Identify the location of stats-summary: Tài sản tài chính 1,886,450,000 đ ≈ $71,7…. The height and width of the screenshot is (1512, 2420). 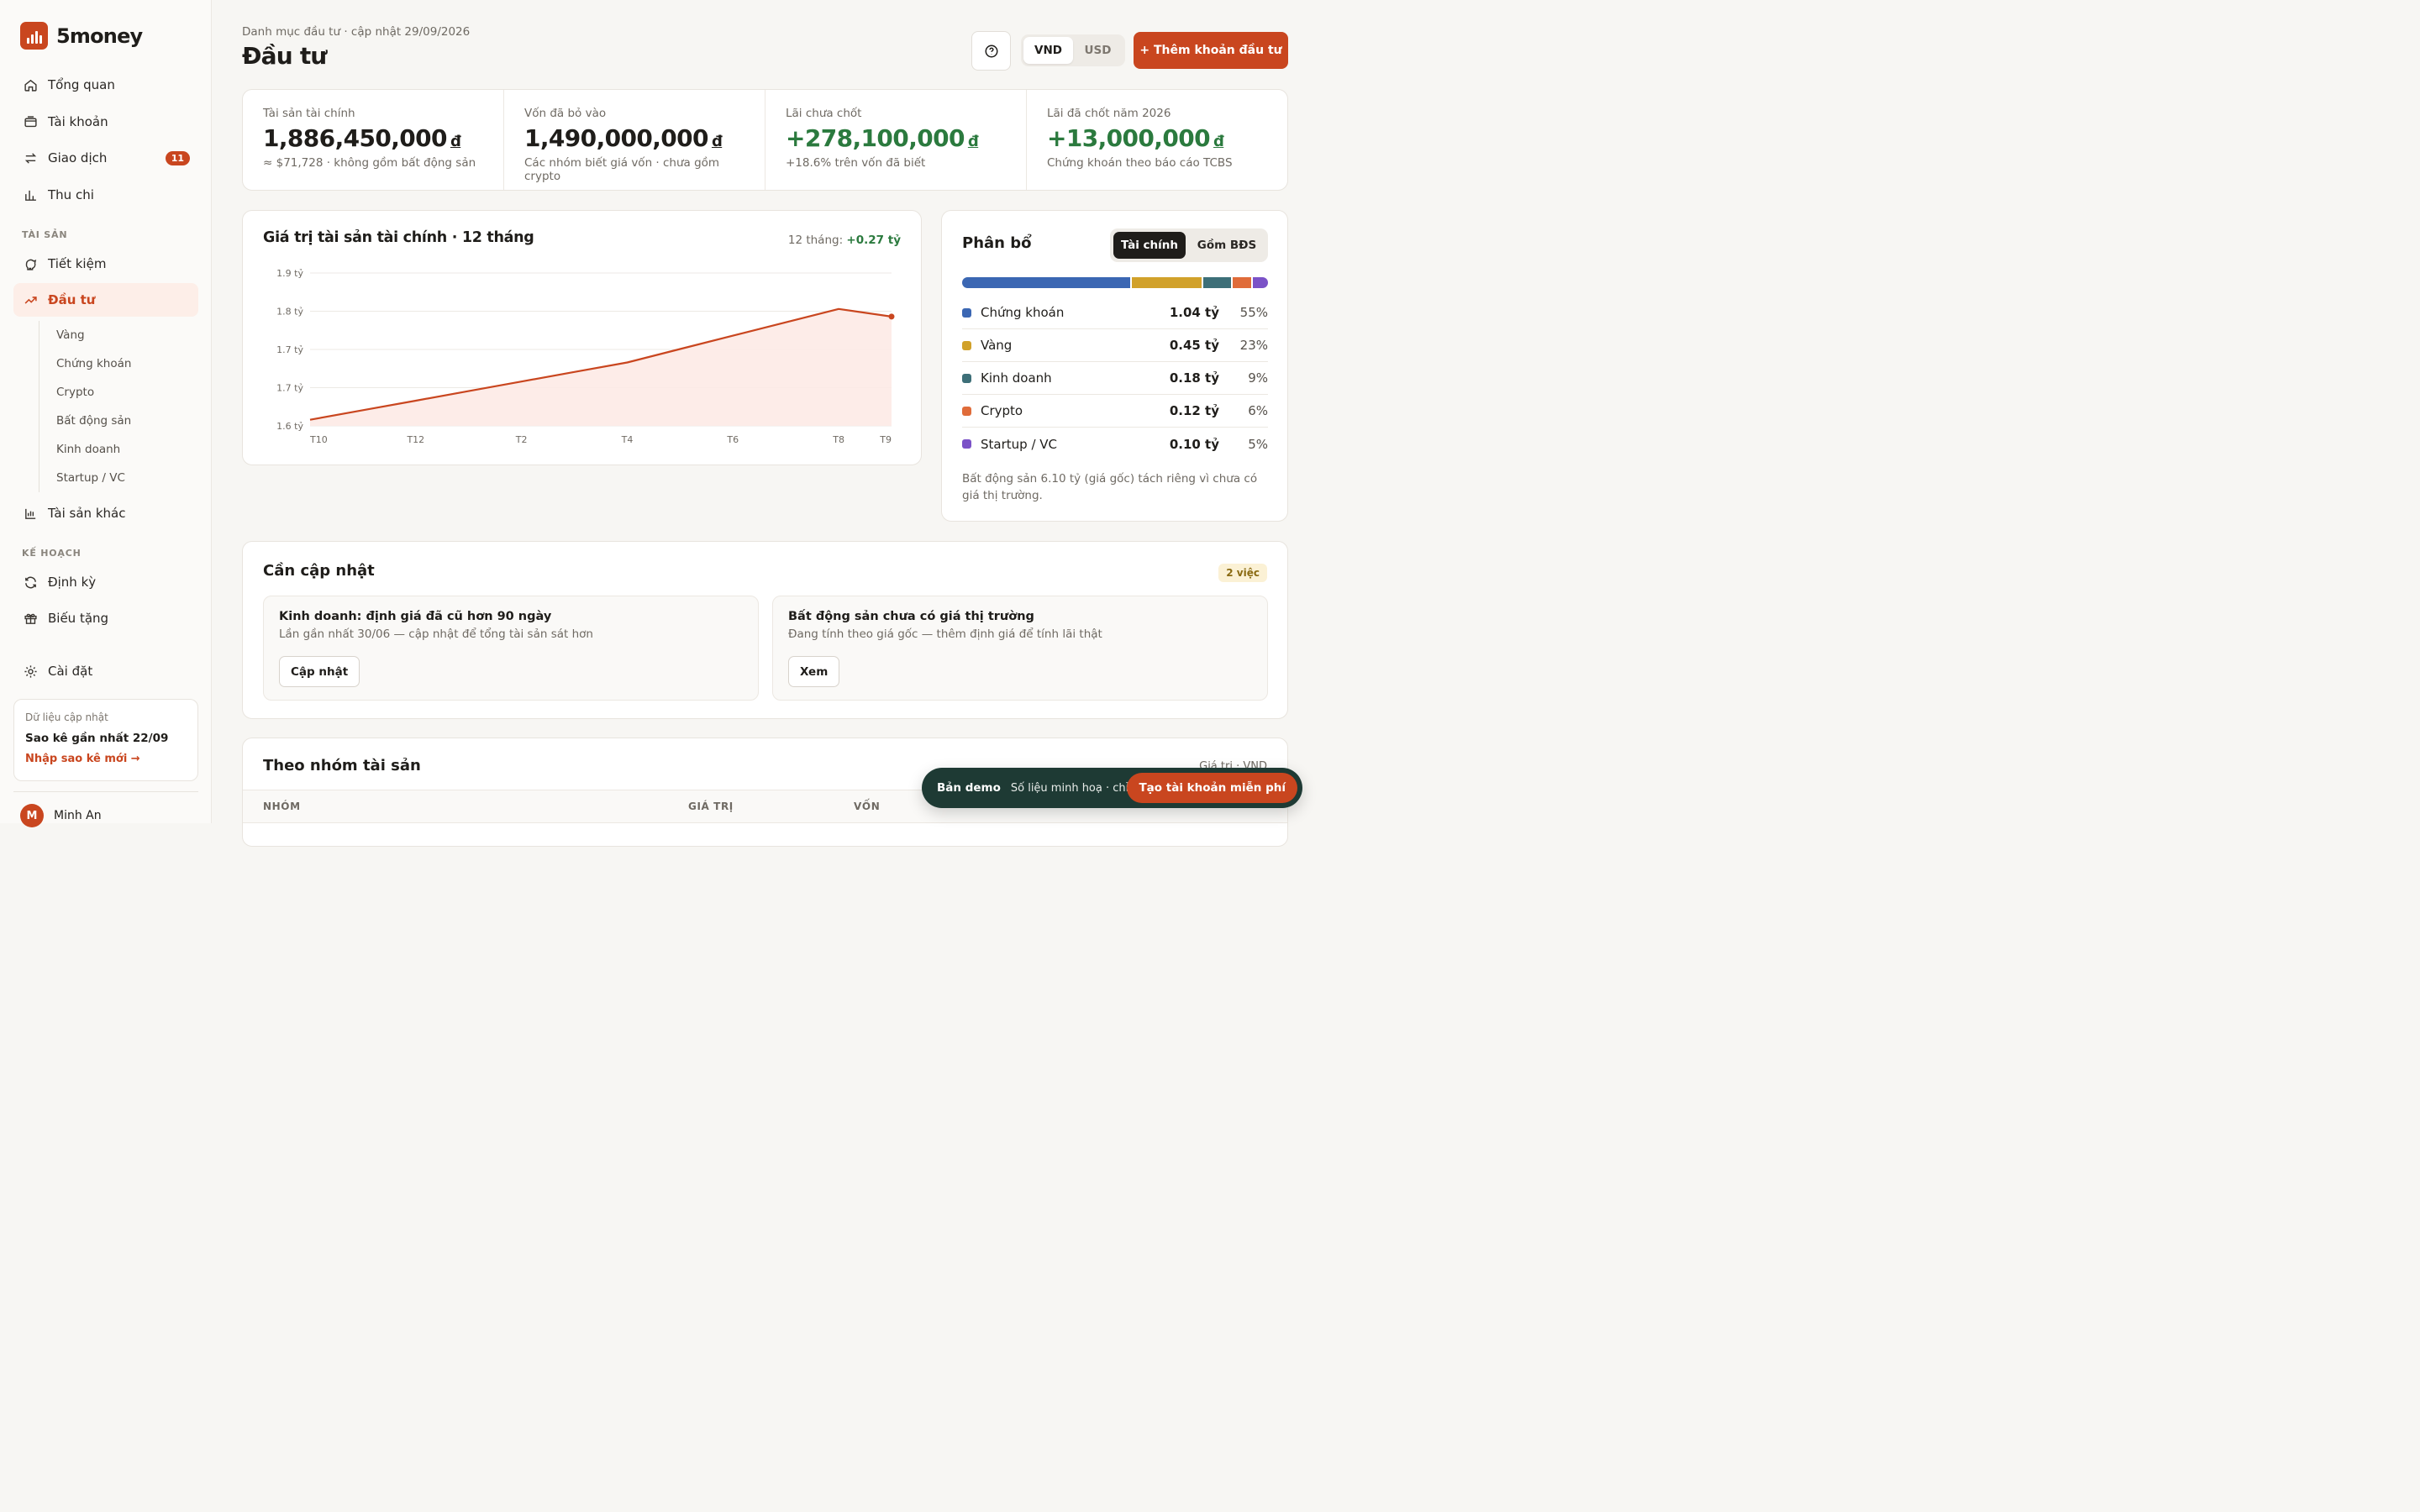
(765, 140).